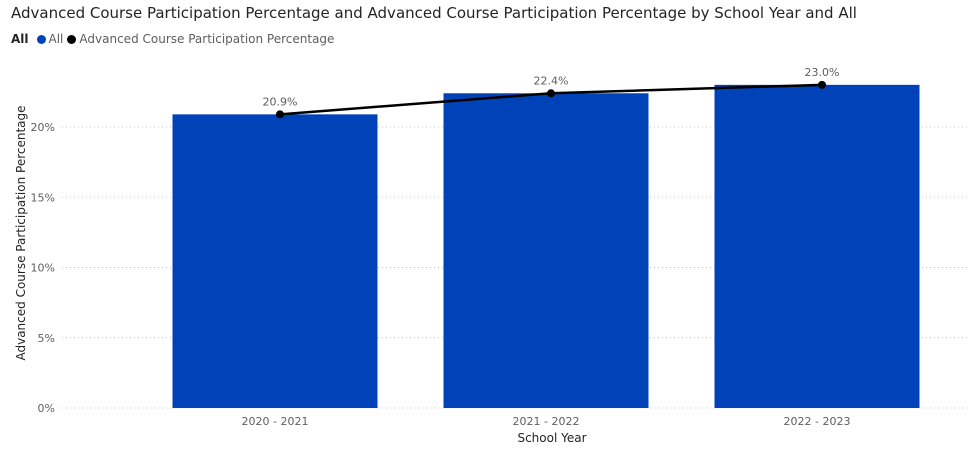 The width and height of the screenshot is (975, 459). Describe the element at coordinates (46, 408) in the screenshot. I see `y-tick-label: 0%` at that location.